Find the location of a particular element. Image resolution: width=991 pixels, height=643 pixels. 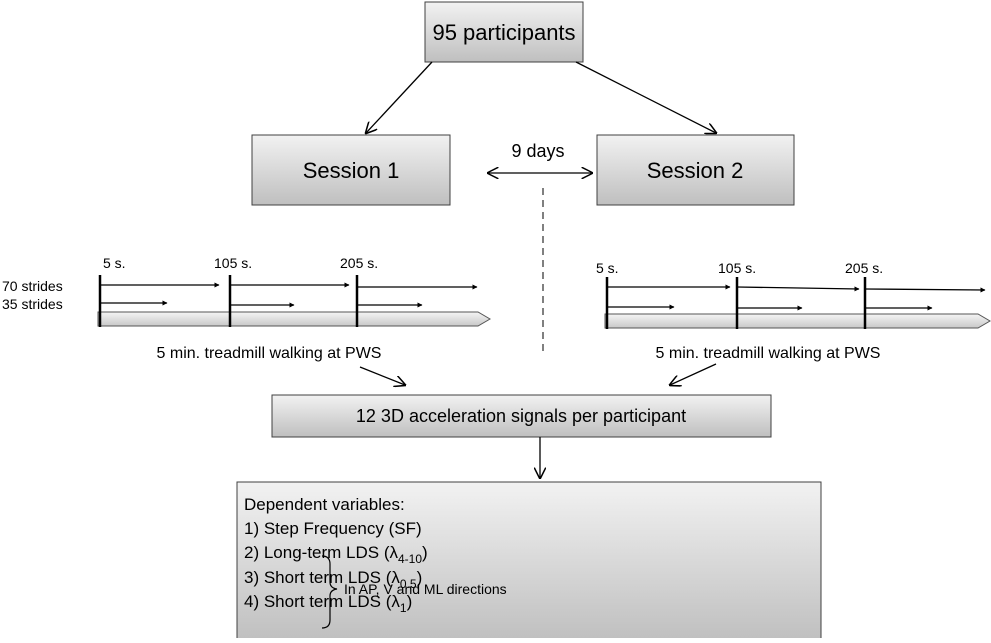

participants-box is located at coordinates (504, 32).